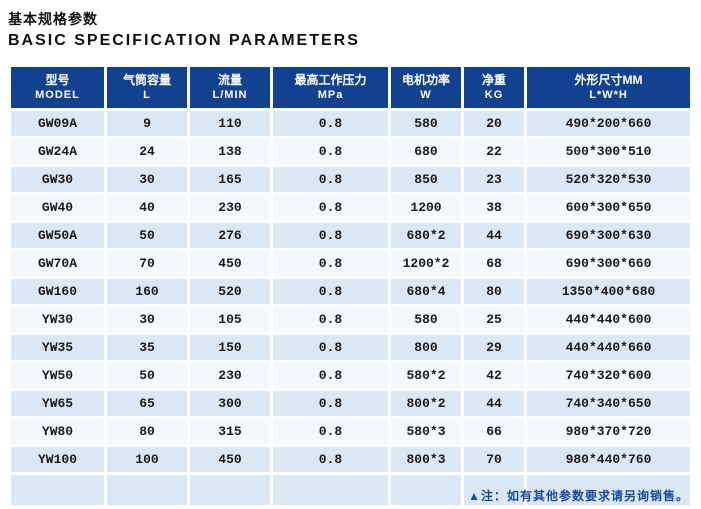 This screenshot has width=701, height=509. Describe the element at coordinates (608, 263) in the screenshot. I see `dimensions-cell: 690*300*660` at that location.